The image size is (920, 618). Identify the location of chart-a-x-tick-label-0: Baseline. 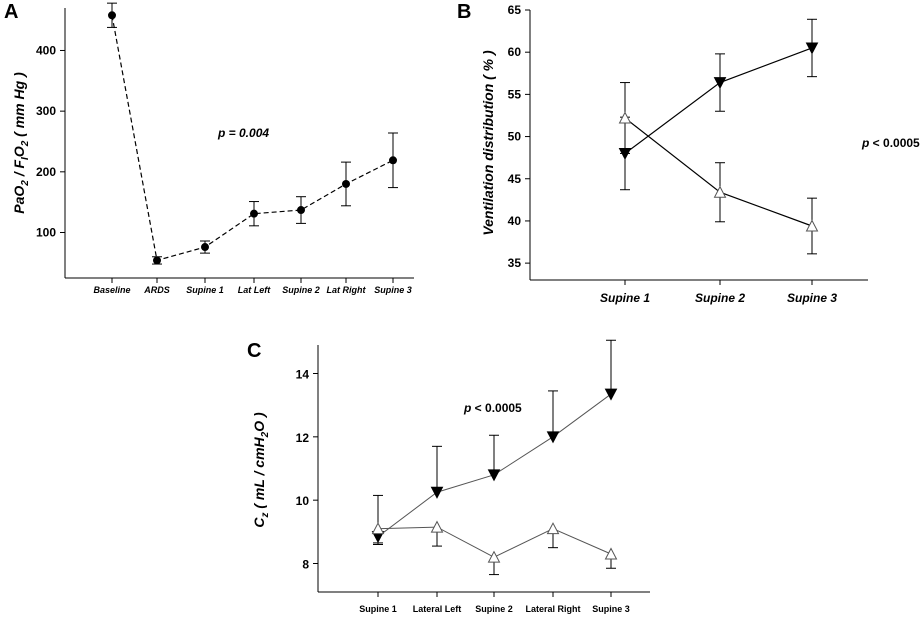
(111, 290).